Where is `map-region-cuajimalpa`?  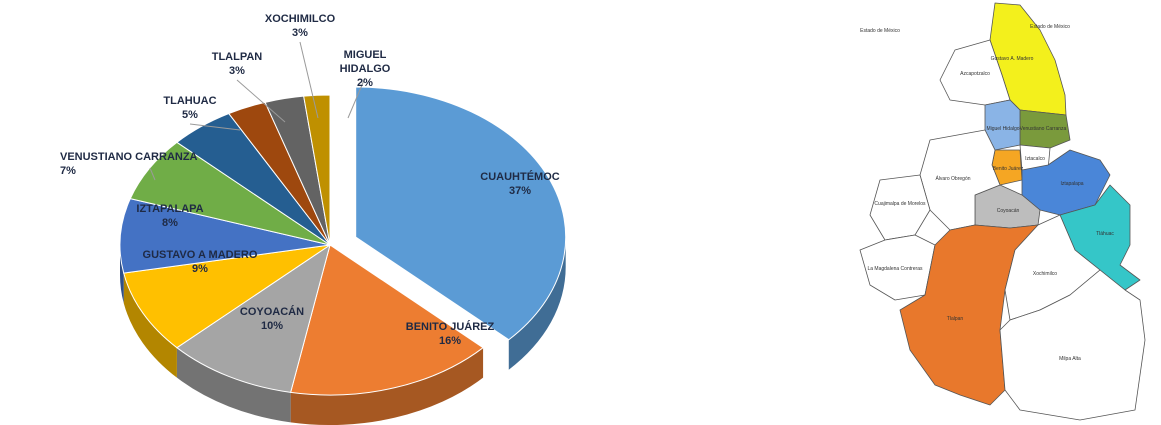 map-region-cuajimalpa is located at coordinates (900, 207).